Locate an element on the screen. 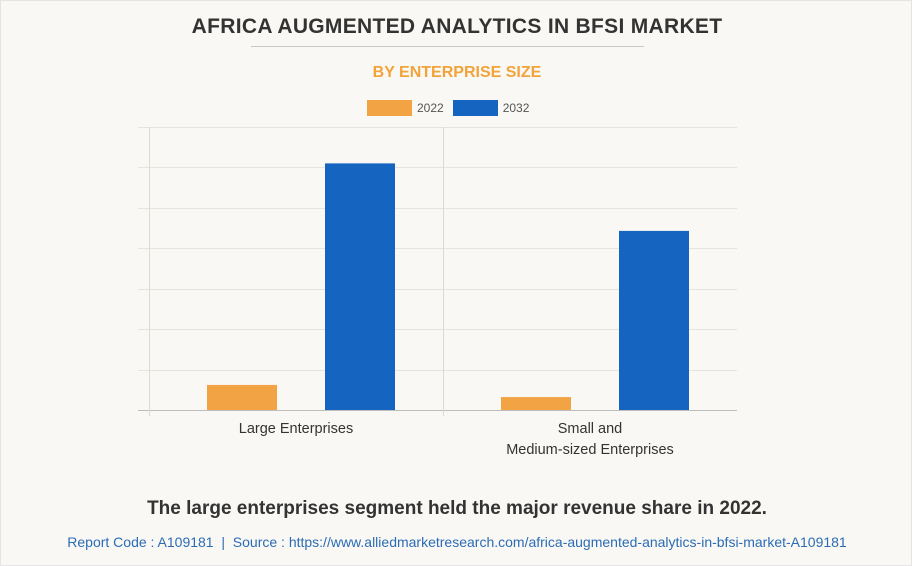  legend-item-2022: 2022 is located at coordinates (405, 108).